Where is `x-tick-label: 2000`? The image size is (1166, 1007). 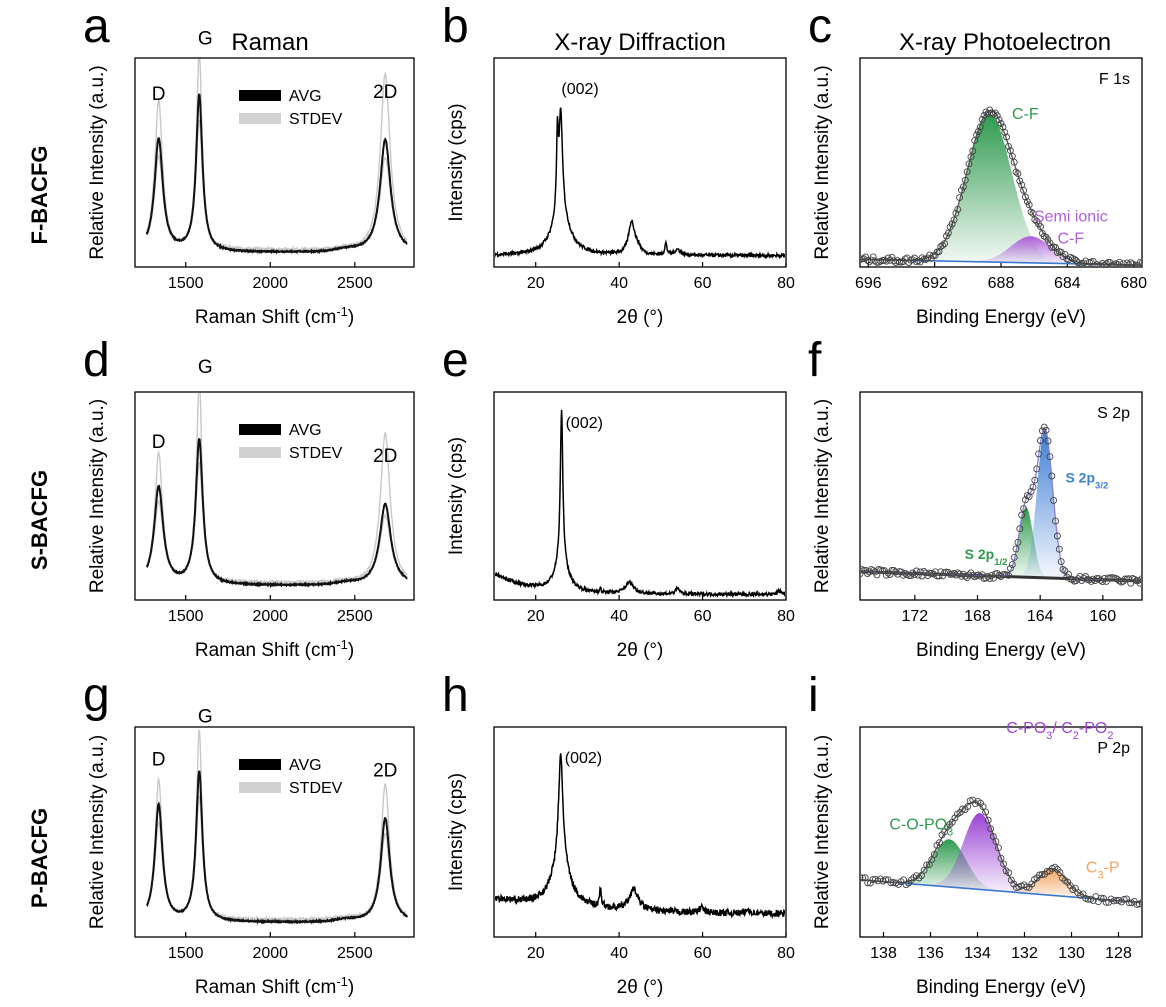 x-tick-label: 2000 is located at coordinates (270, 283).